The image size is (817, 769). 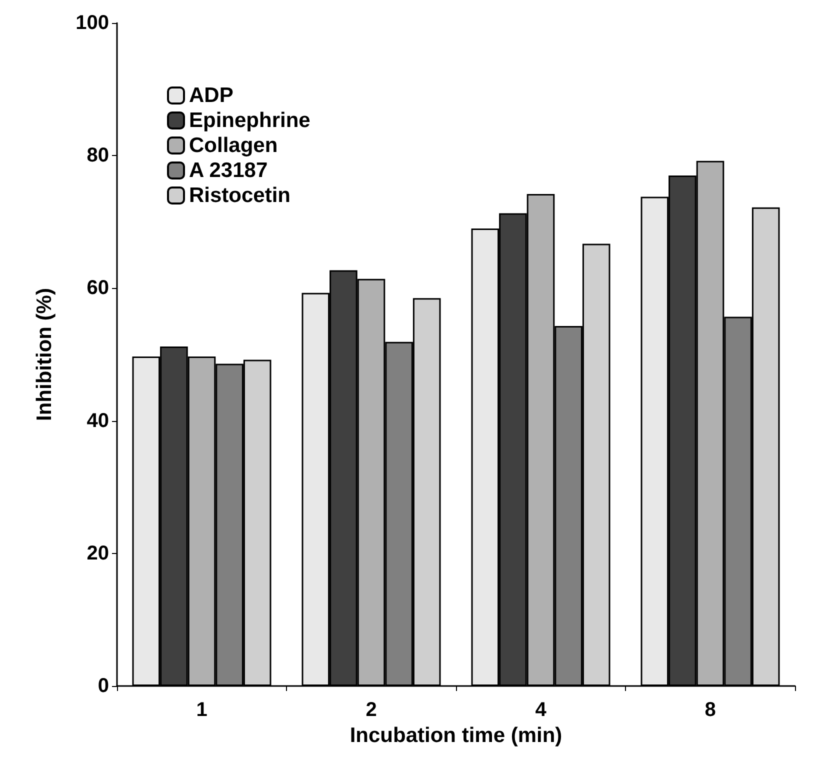 What do you see at coordinates (541, 710) in the screenshot?
I see `x-tick-label: 4` at bounding box center [541, 710].